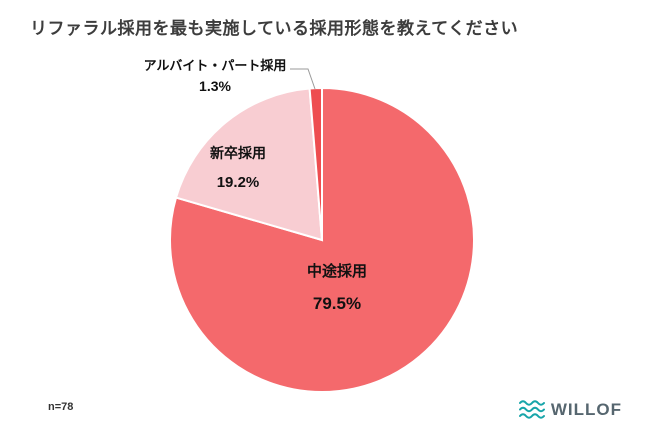 This screenshot has width=650, height=433. I want to click on willof-logo: WILLOF, so click(570, 410).